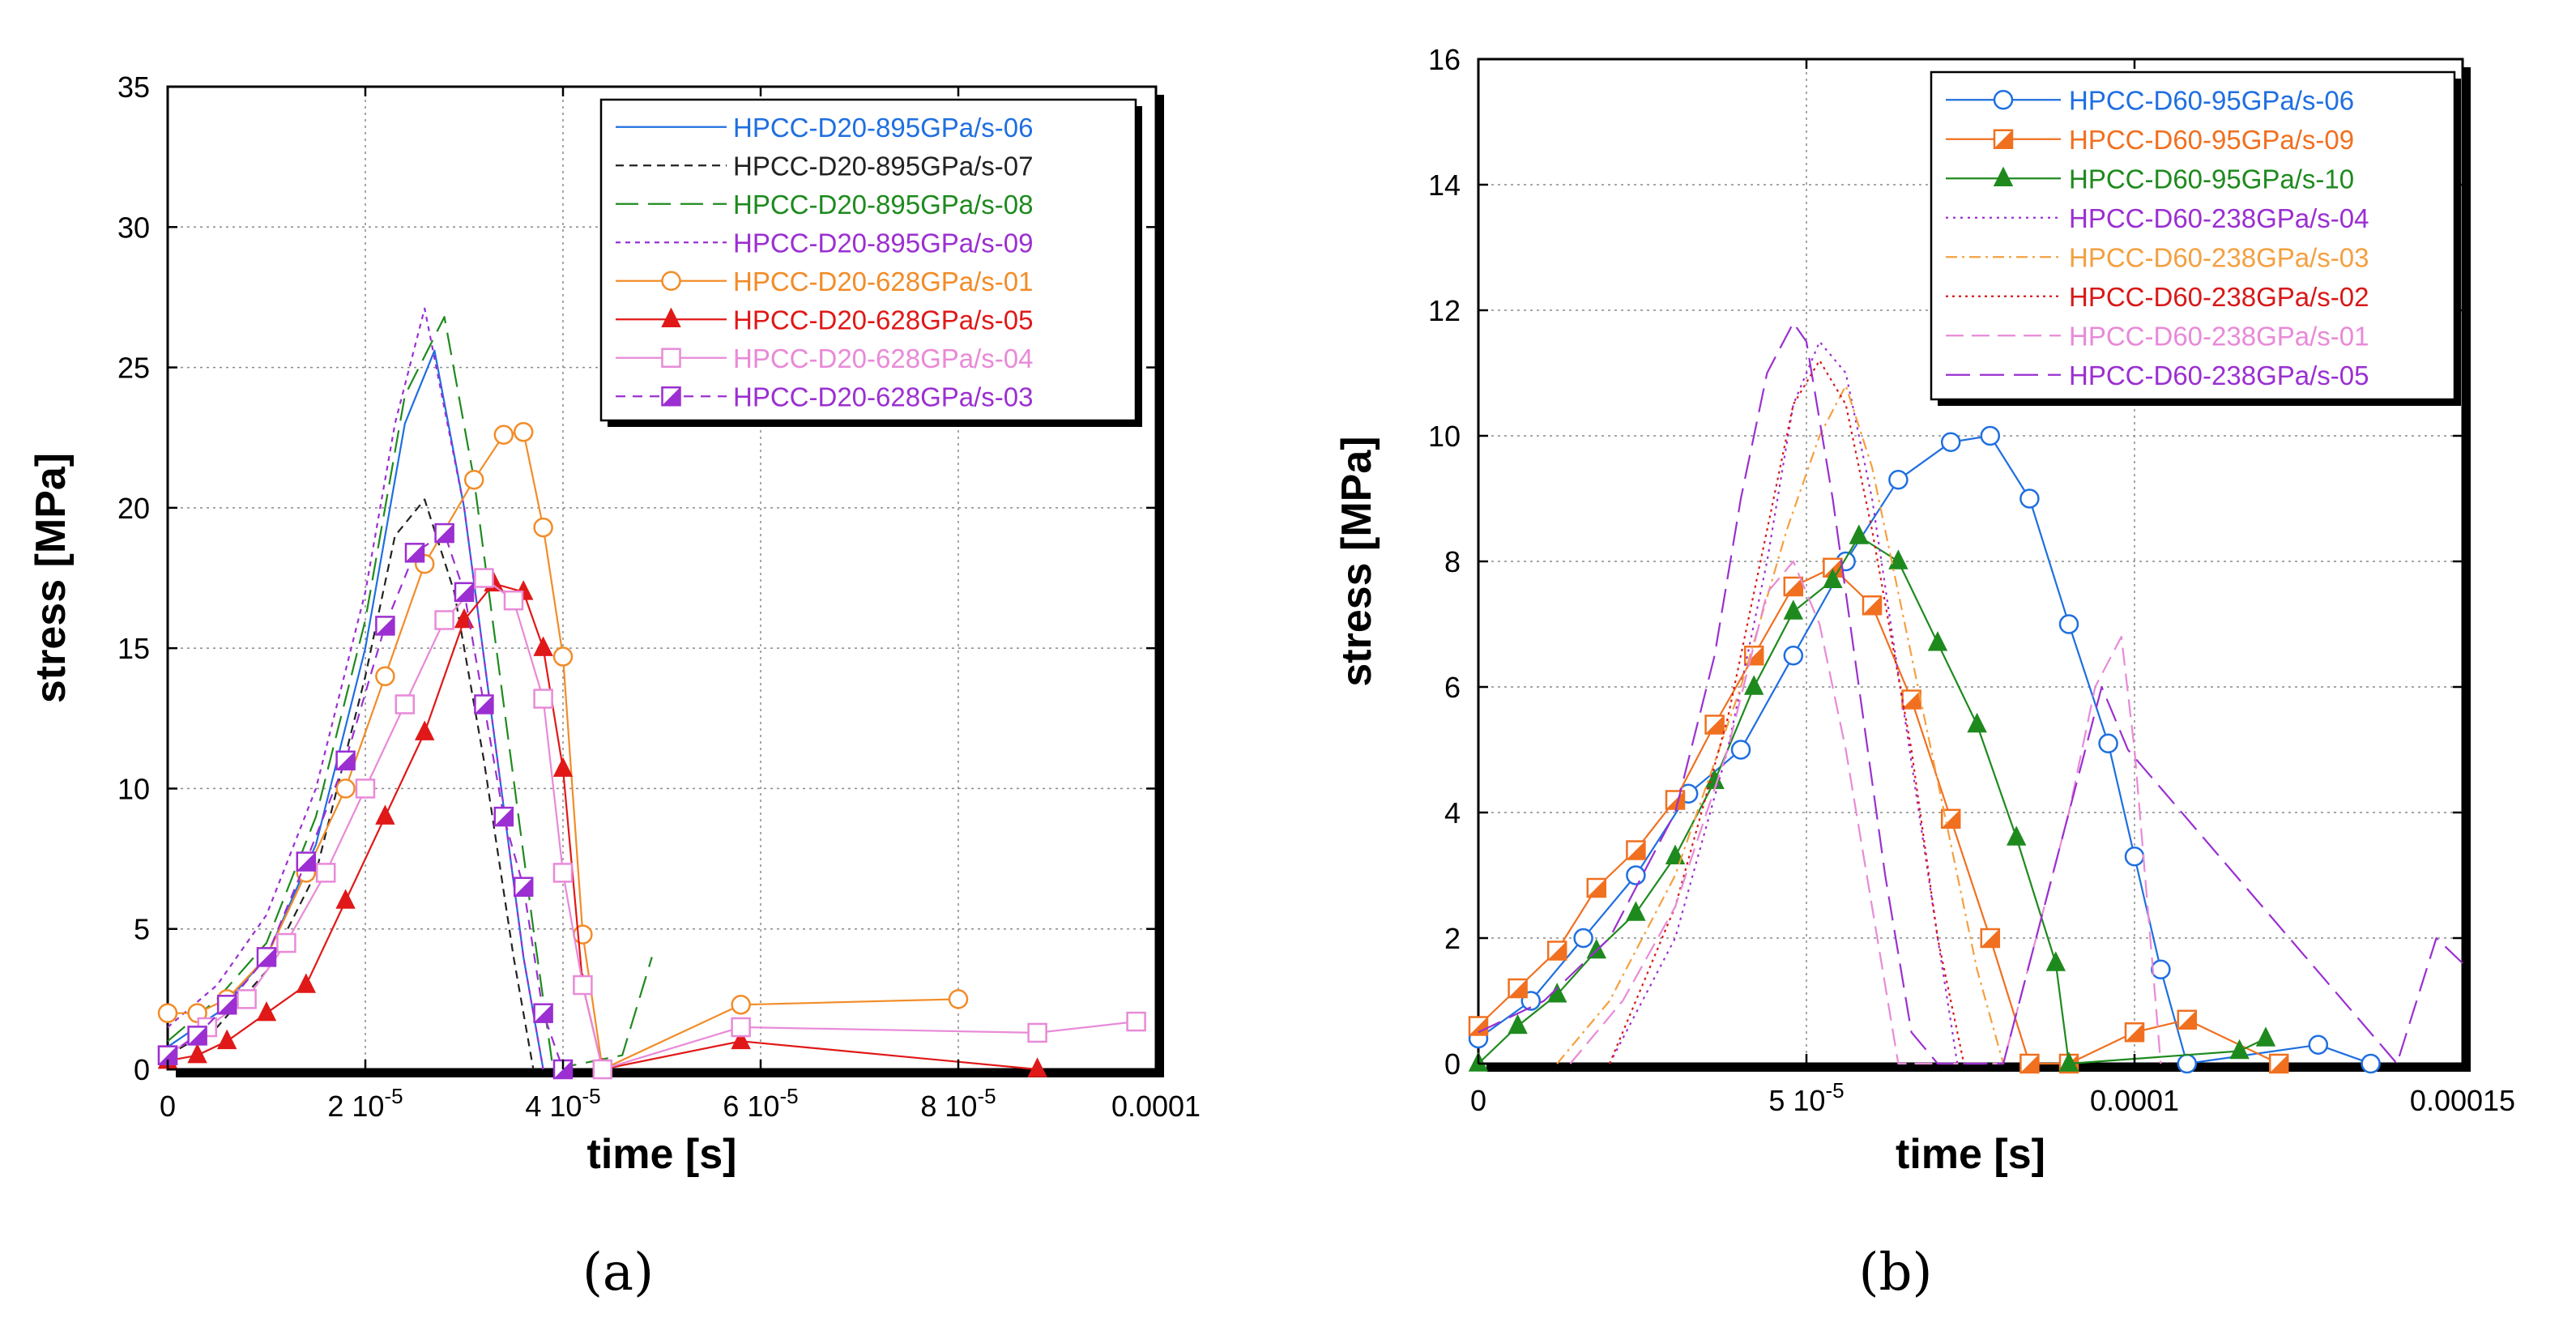 The image size is (2576, 1318). I want to click on panel-label: (a), so click(618, 1273).